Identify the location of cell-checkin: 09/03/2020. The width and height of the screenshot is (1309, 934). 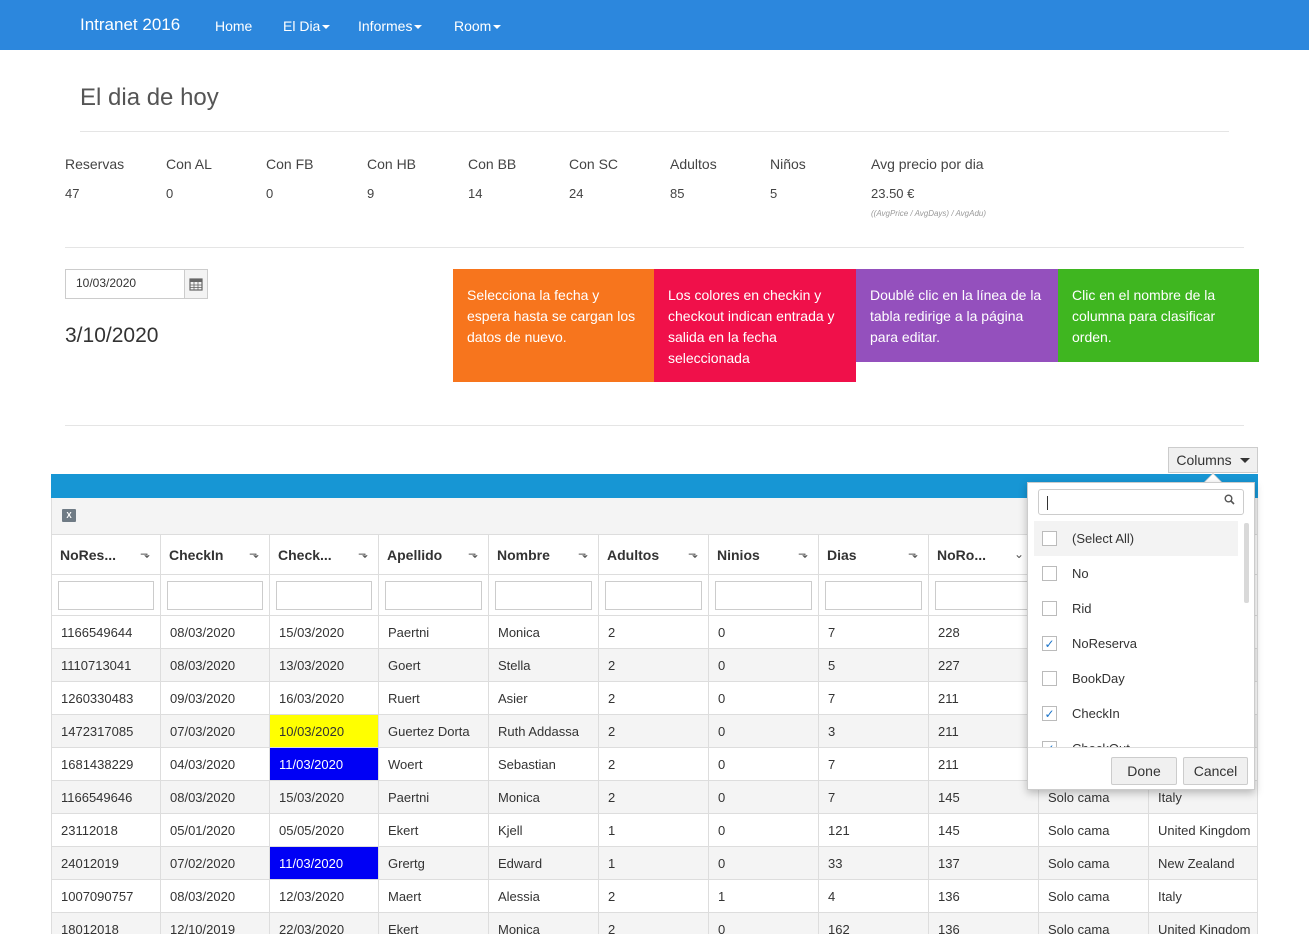
(215, 698).